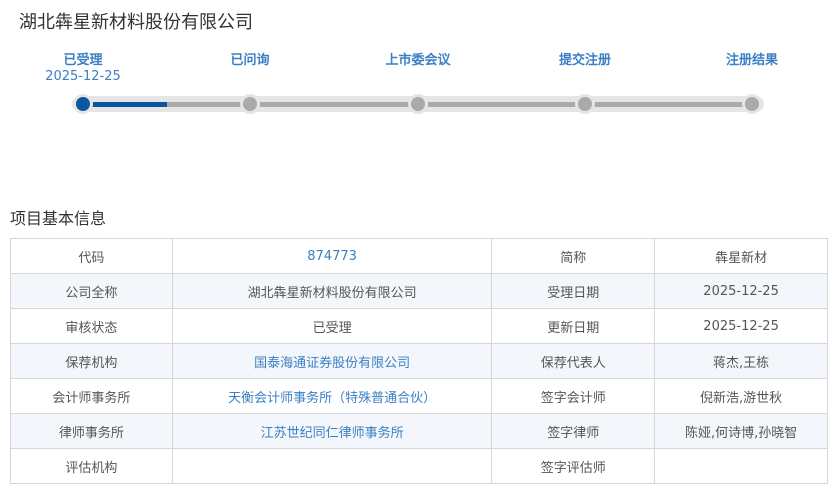  Describe the element at coordinates (332, 291) in the screenshot. I see `full-name-value: 湖北犇星新材料股份有限公司` at that location.